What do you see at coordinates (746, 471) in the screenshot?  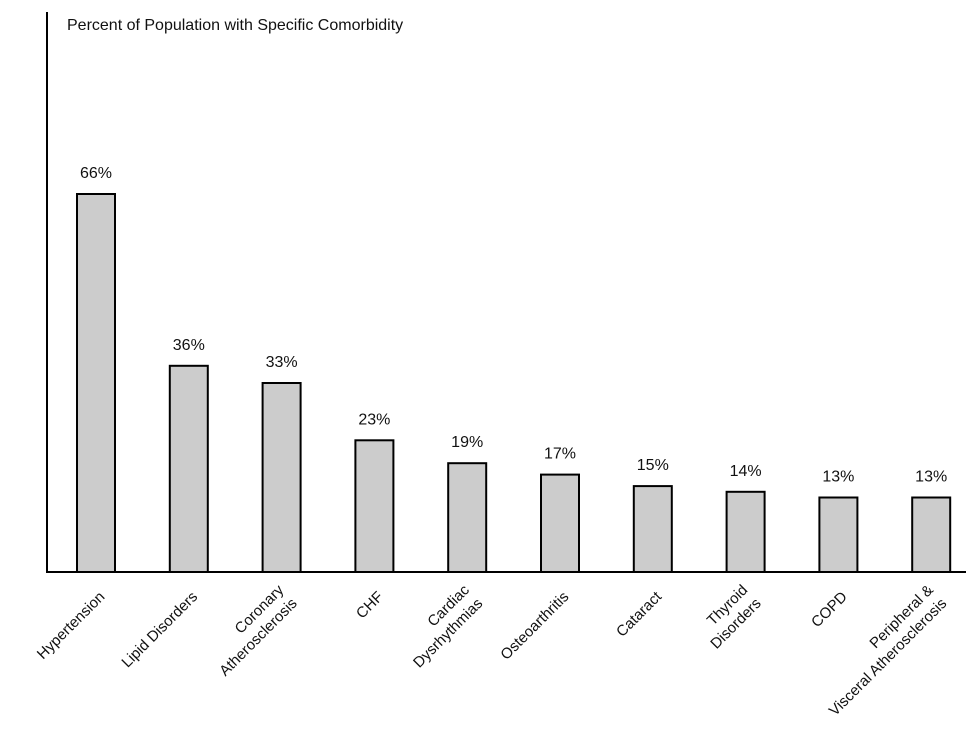 I see `data-label-thyroid-disorders: 14%` at bounding box center [746, 471].